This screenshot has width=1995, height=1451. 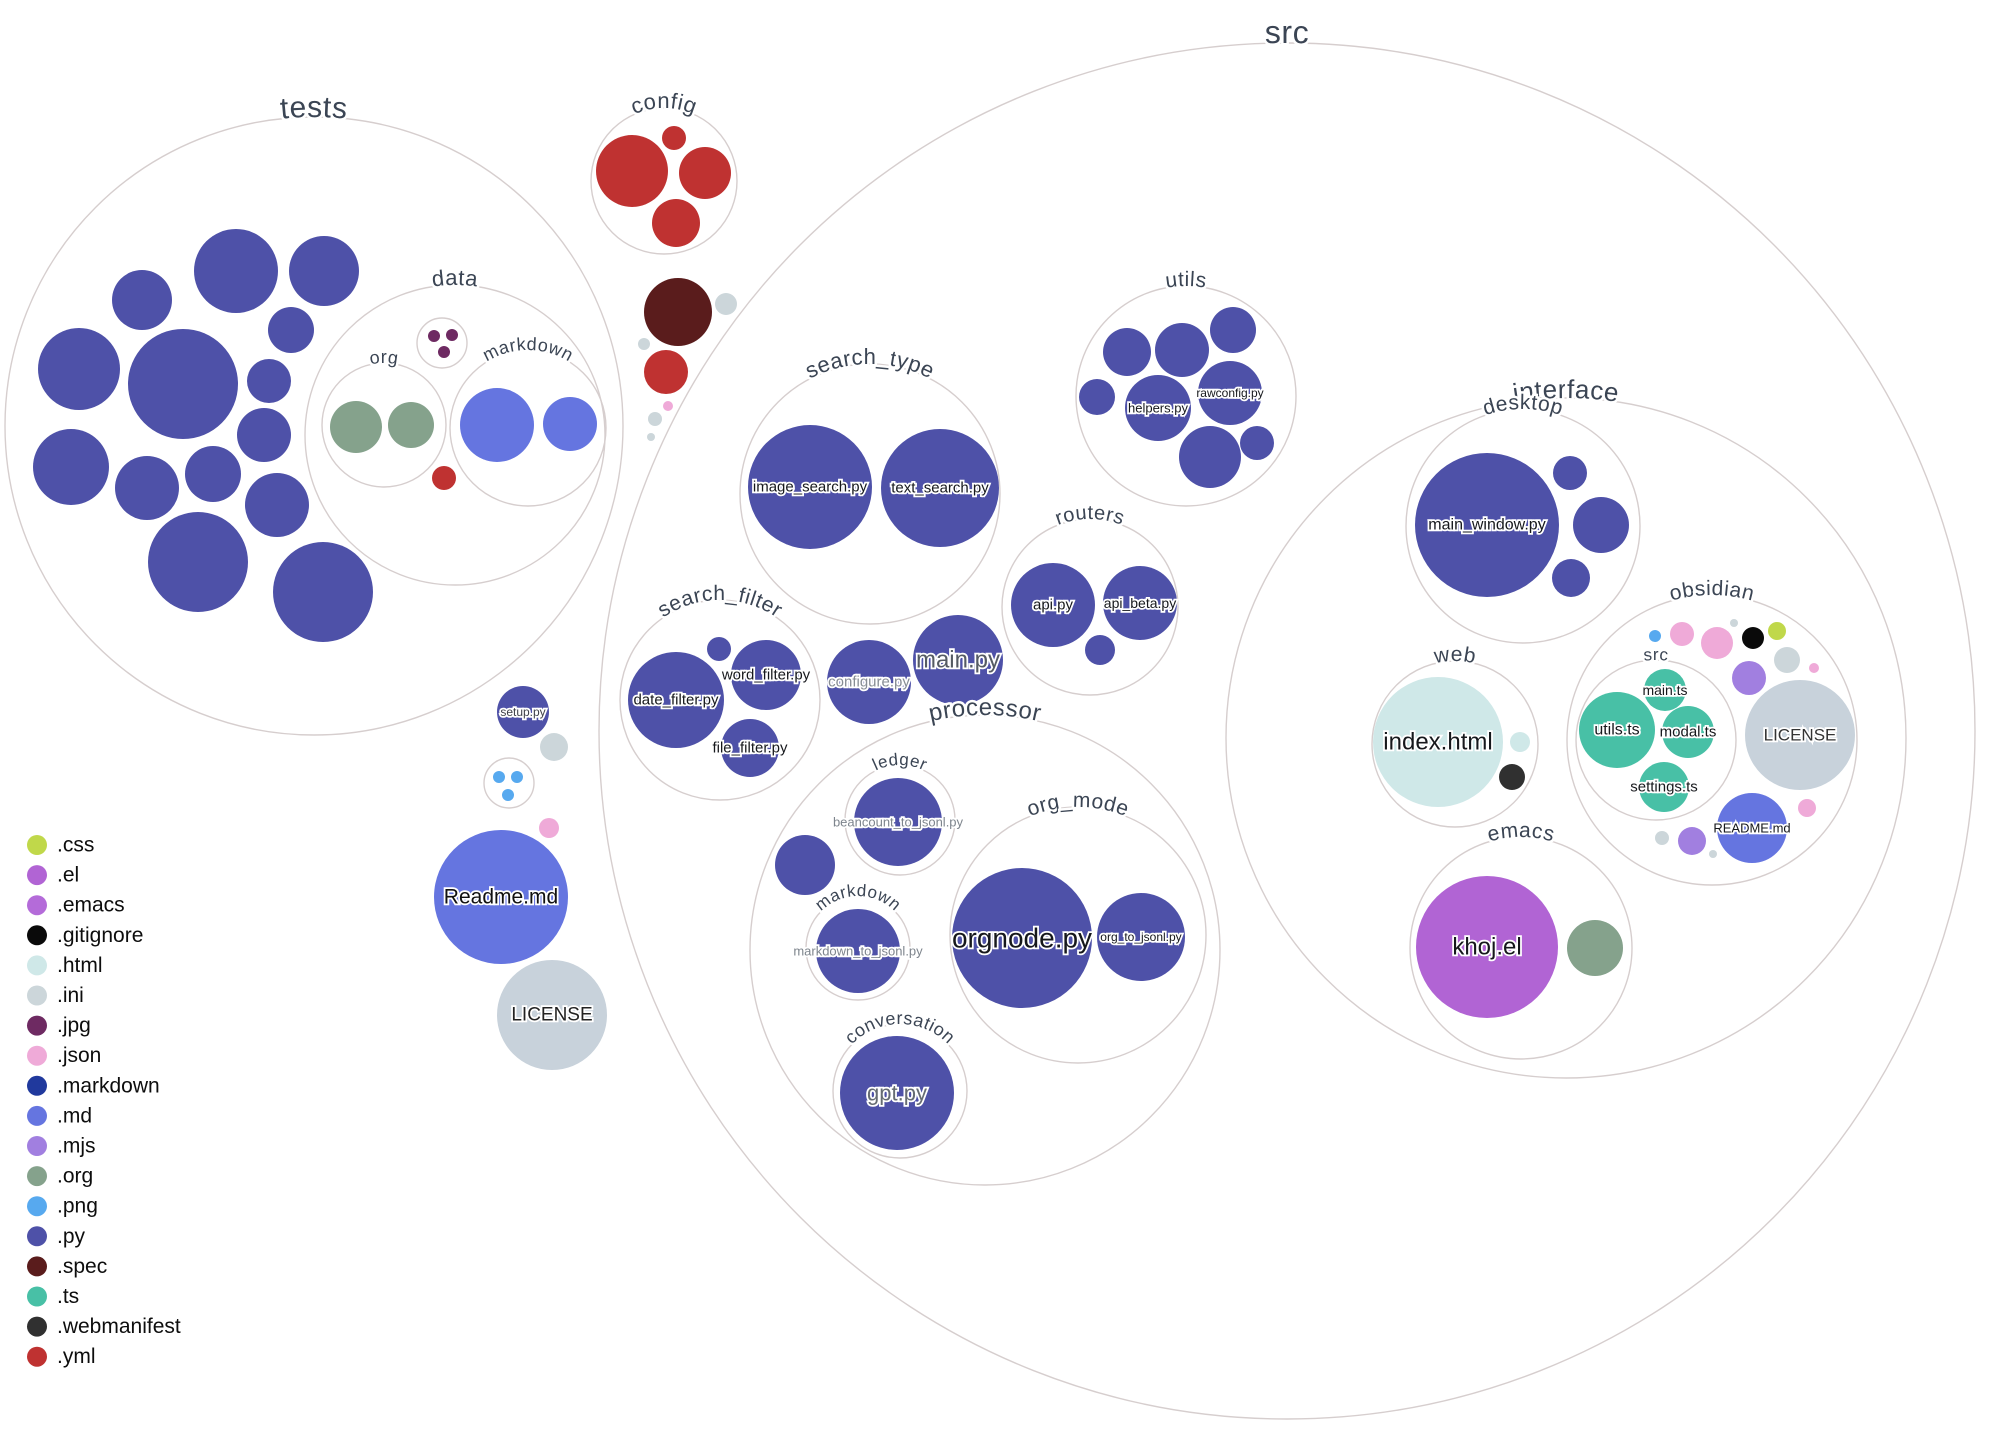 What do you see at coordinates (1520, 742) in the screenshot?
I see `file-html-circle` at bounding box center [1520, 742].